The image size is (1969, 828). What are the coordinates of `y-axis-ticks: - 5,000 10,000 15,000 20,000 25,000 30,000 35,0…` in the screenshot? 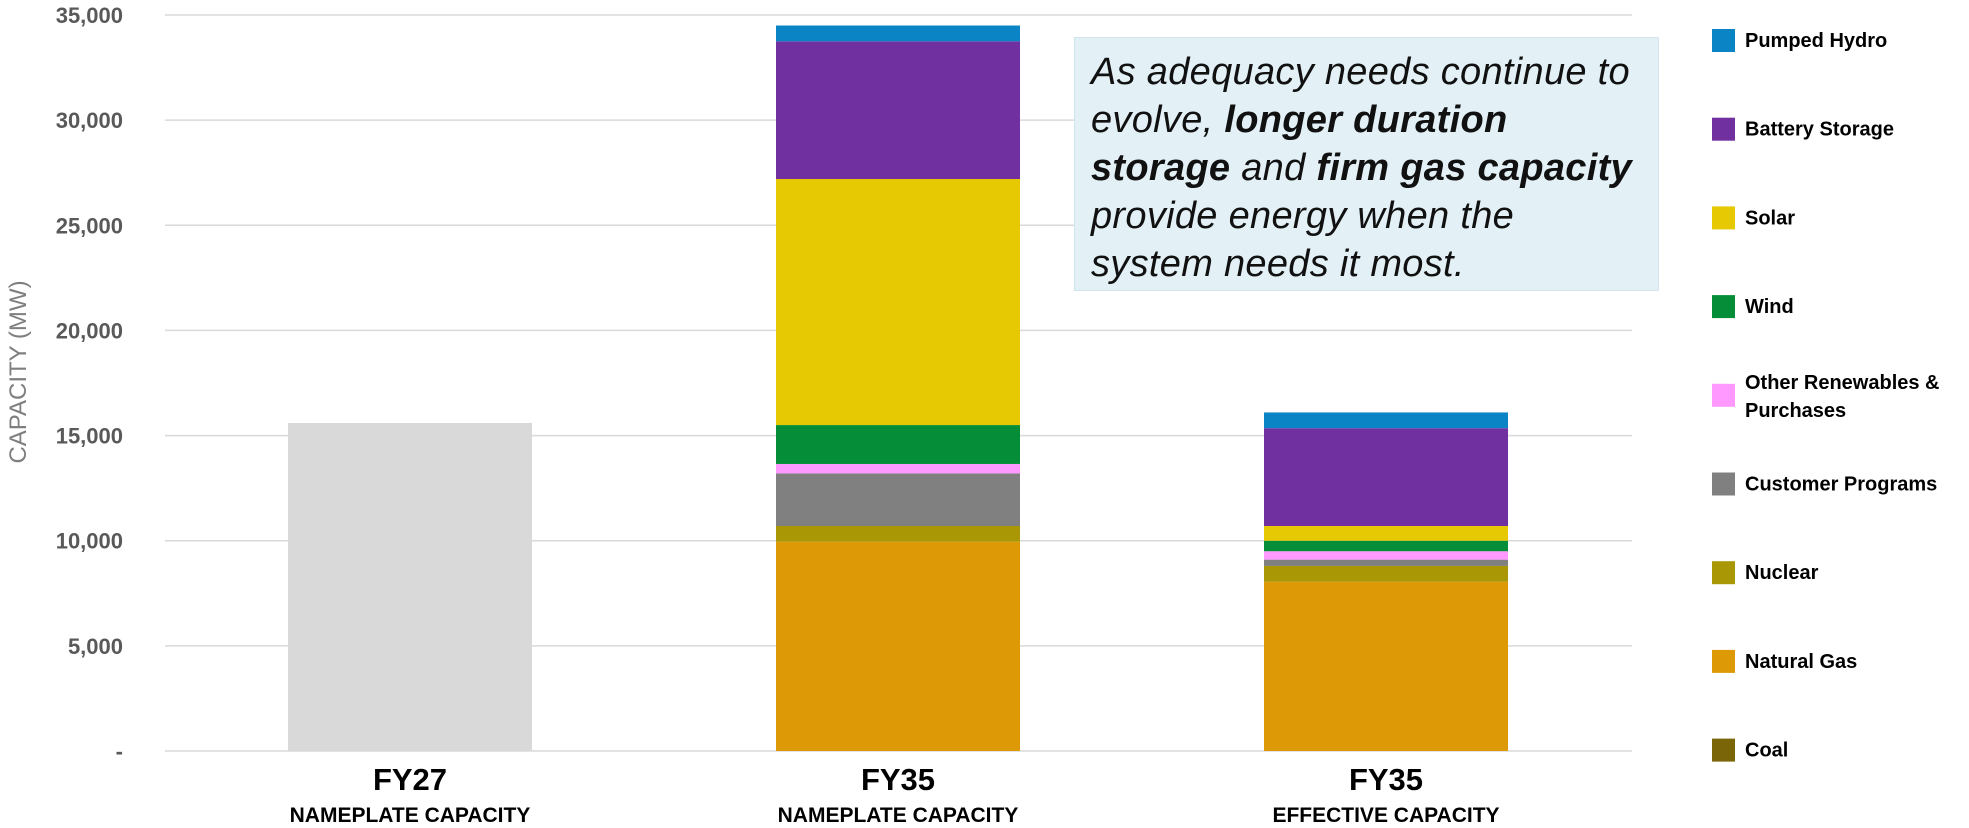 It's located at (89, 383).